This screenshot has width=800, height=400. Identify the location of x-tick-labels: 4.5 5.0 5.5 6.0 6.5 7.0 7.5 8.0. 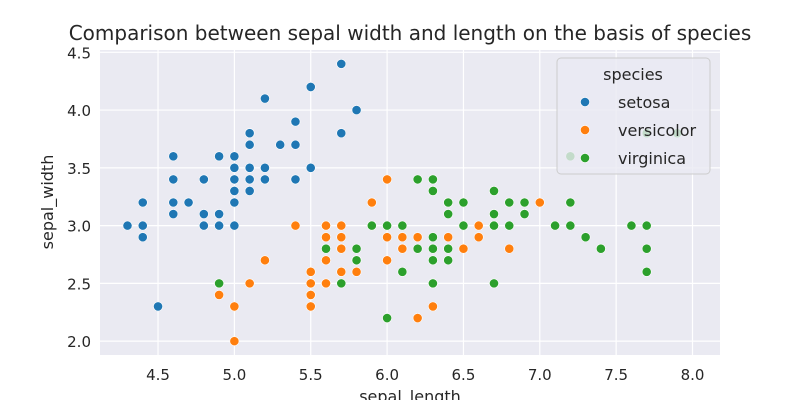
(425, 375).